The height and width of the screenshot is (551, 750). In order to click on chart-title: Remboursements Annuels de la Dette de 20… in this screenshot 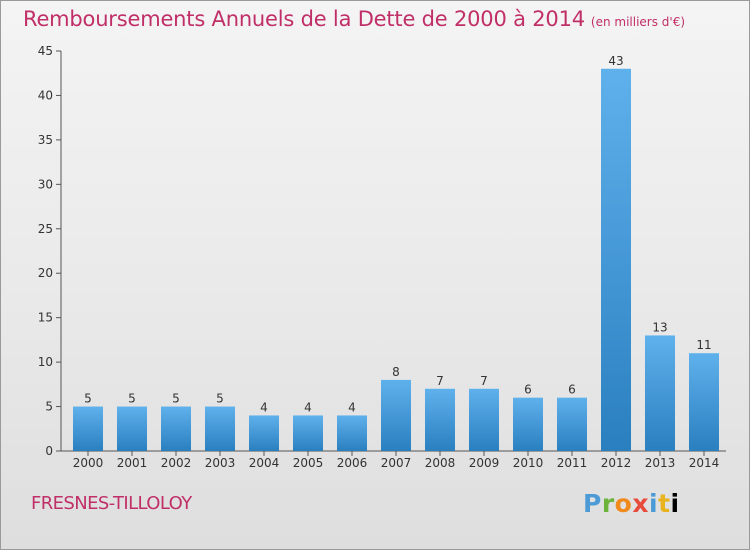, I will do `click(354, 23)`.